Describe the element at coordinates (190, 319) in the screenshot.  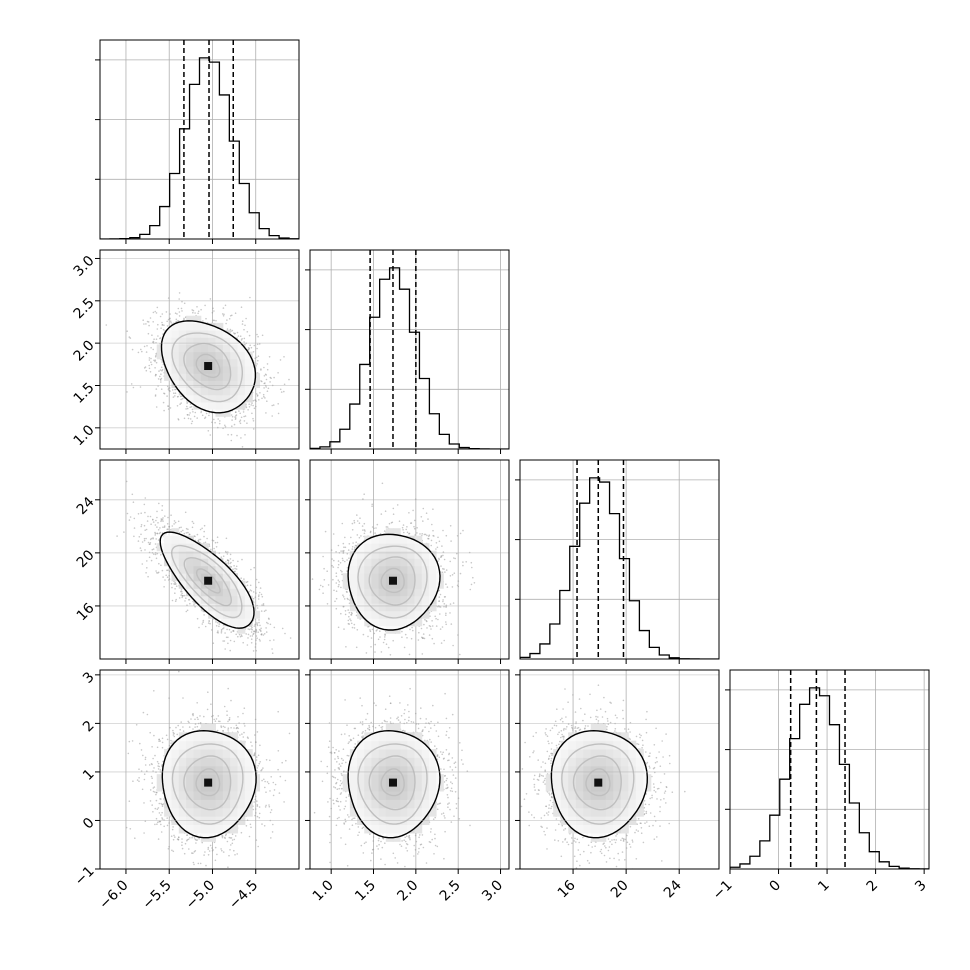
I see `density-cell` at that location.